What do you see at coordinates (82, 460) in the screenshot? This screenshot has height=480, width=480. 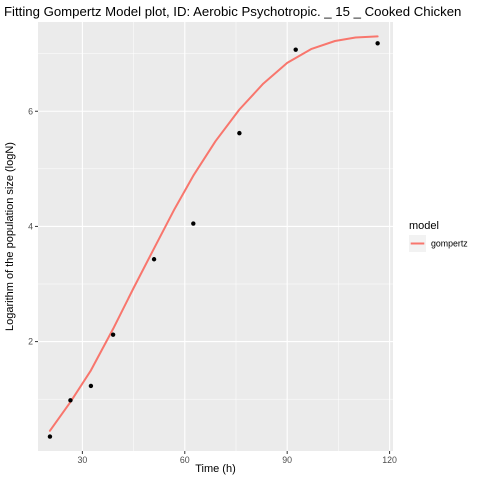 I see `x-tick-label: 30` at bounding box center [82, 460].